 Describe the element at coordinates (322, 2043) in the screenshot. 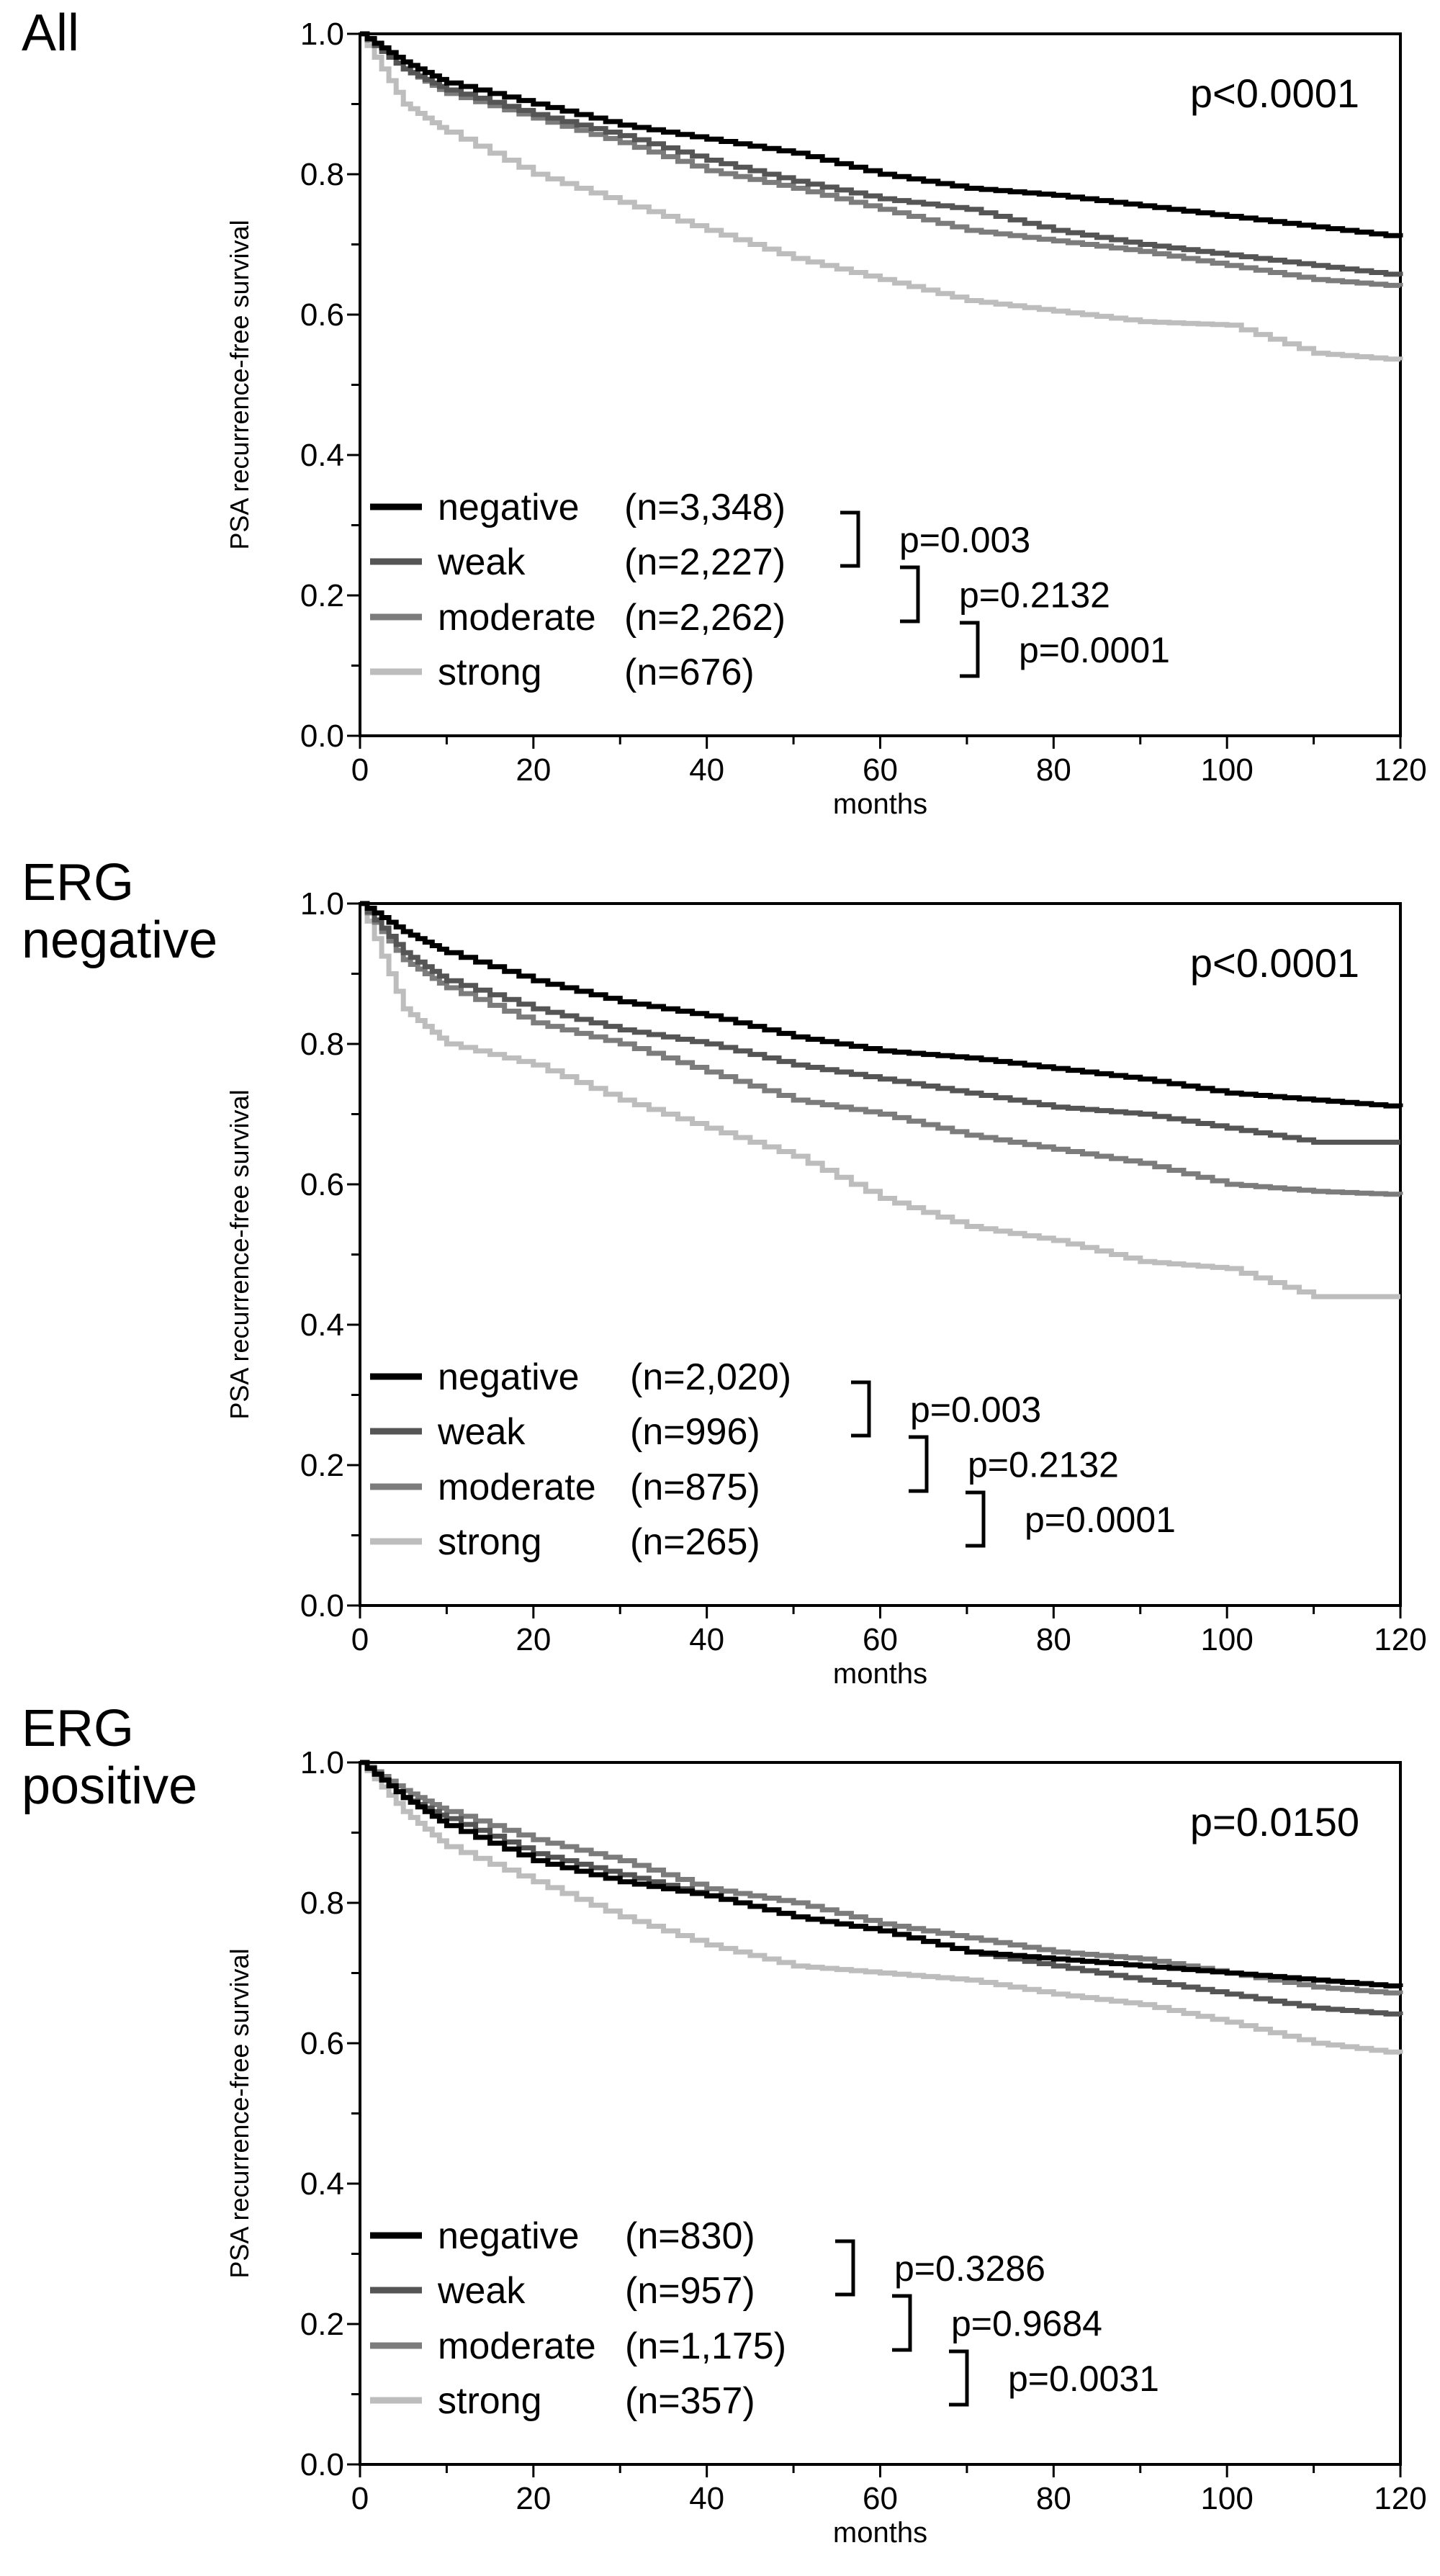

I see `y-tick-label: 0.6` at that location.